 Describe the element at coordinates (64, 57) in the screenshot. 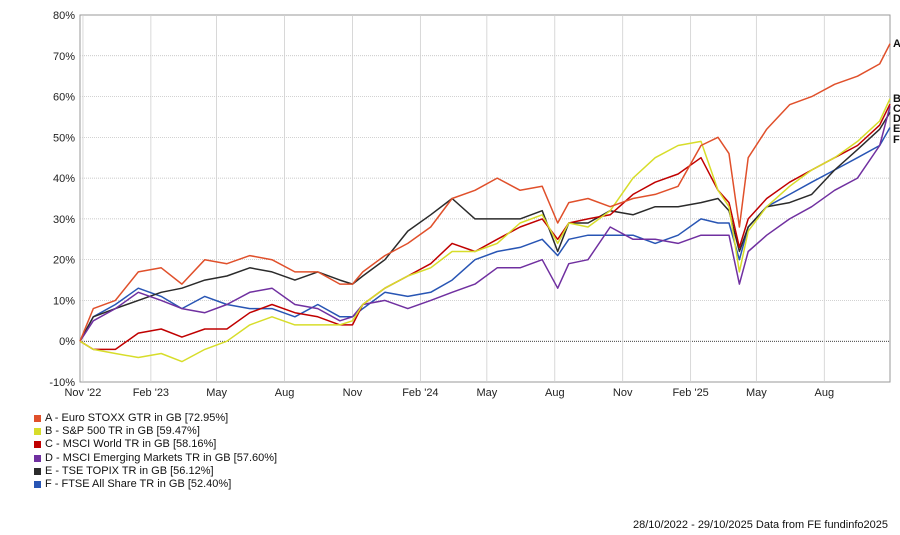

I see `y-tick-label: 70%` at that location.